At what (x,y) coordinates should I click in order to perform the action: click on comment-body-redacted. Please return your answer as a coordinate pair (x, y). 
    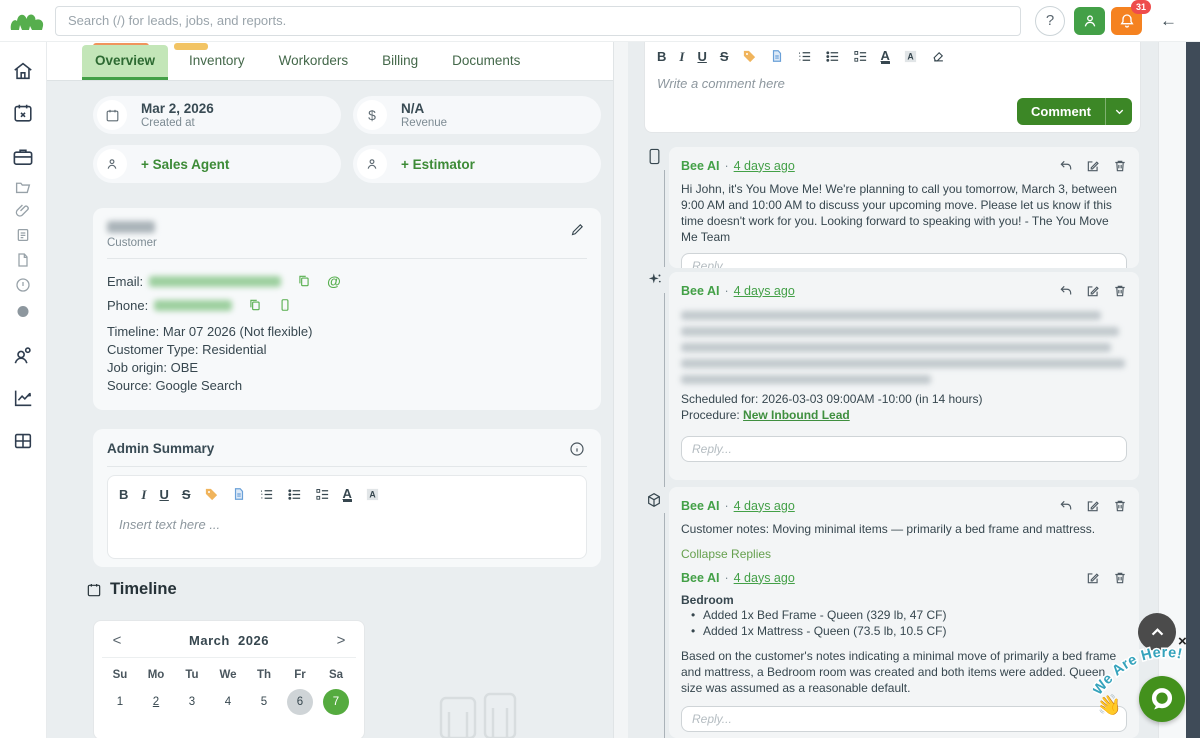
    Looking at the image, I should click on (904, 347).